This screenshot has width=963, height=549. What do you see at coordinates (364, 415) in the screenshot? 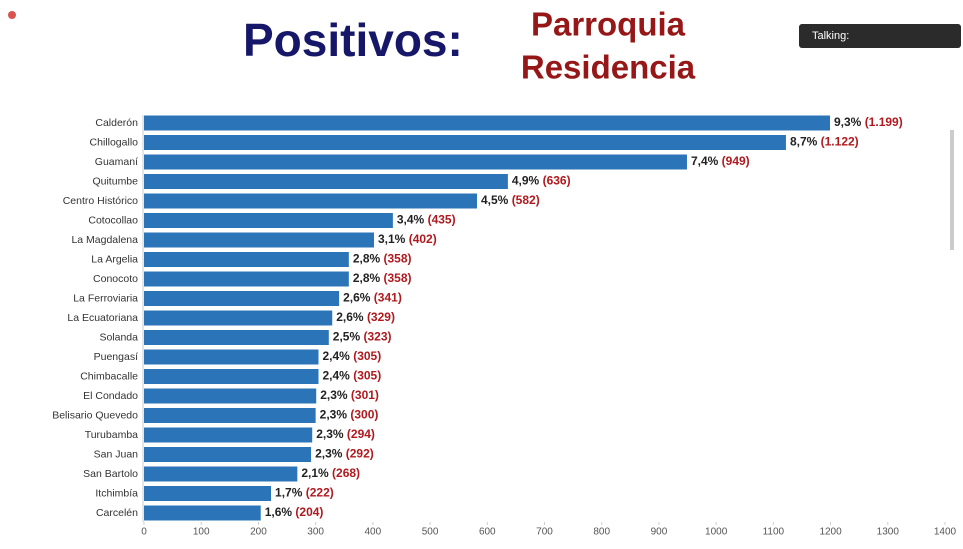
I see `count-label: (300)` at bounding box center [364, 415].